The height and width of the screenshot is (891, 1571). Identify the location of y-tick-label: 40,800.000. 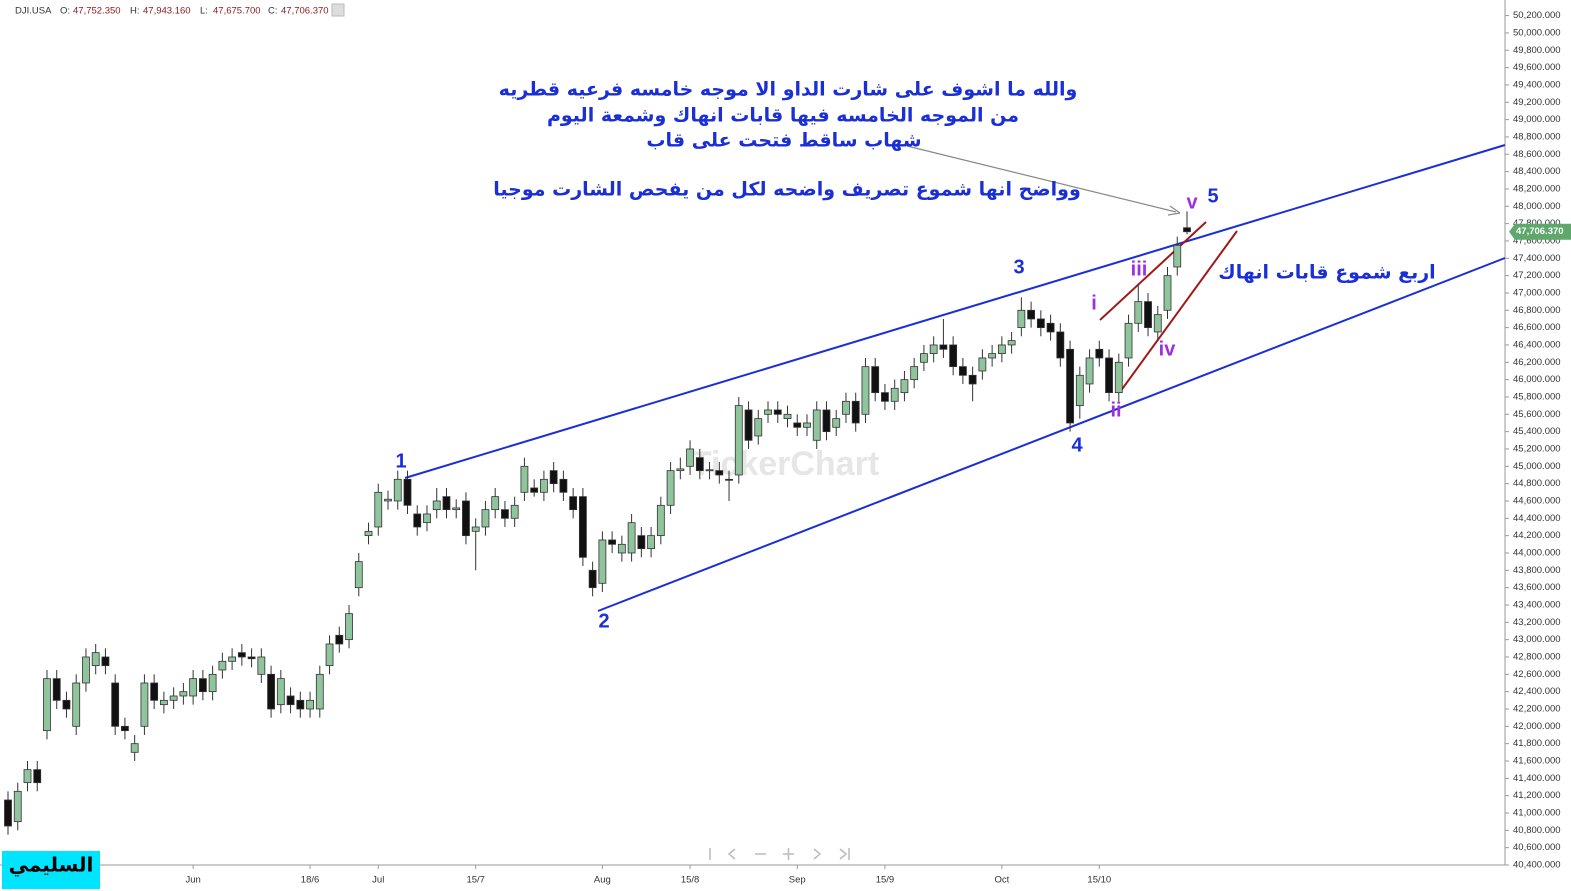
(1537, 830).